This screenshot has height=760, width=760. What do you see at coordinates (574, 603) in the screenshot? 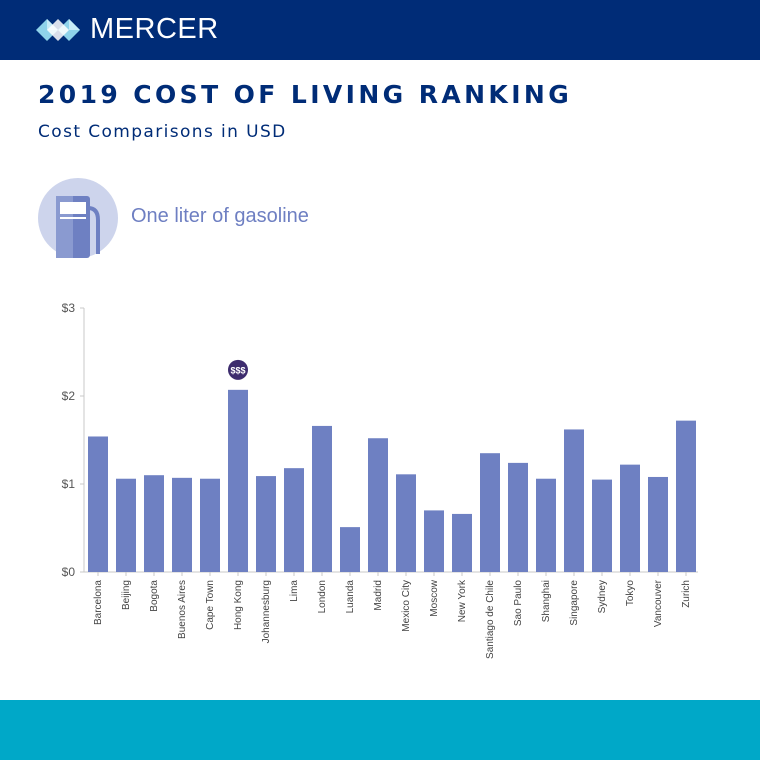
I see `x-tick-label: Singapore` at bounding box center [574, 603].